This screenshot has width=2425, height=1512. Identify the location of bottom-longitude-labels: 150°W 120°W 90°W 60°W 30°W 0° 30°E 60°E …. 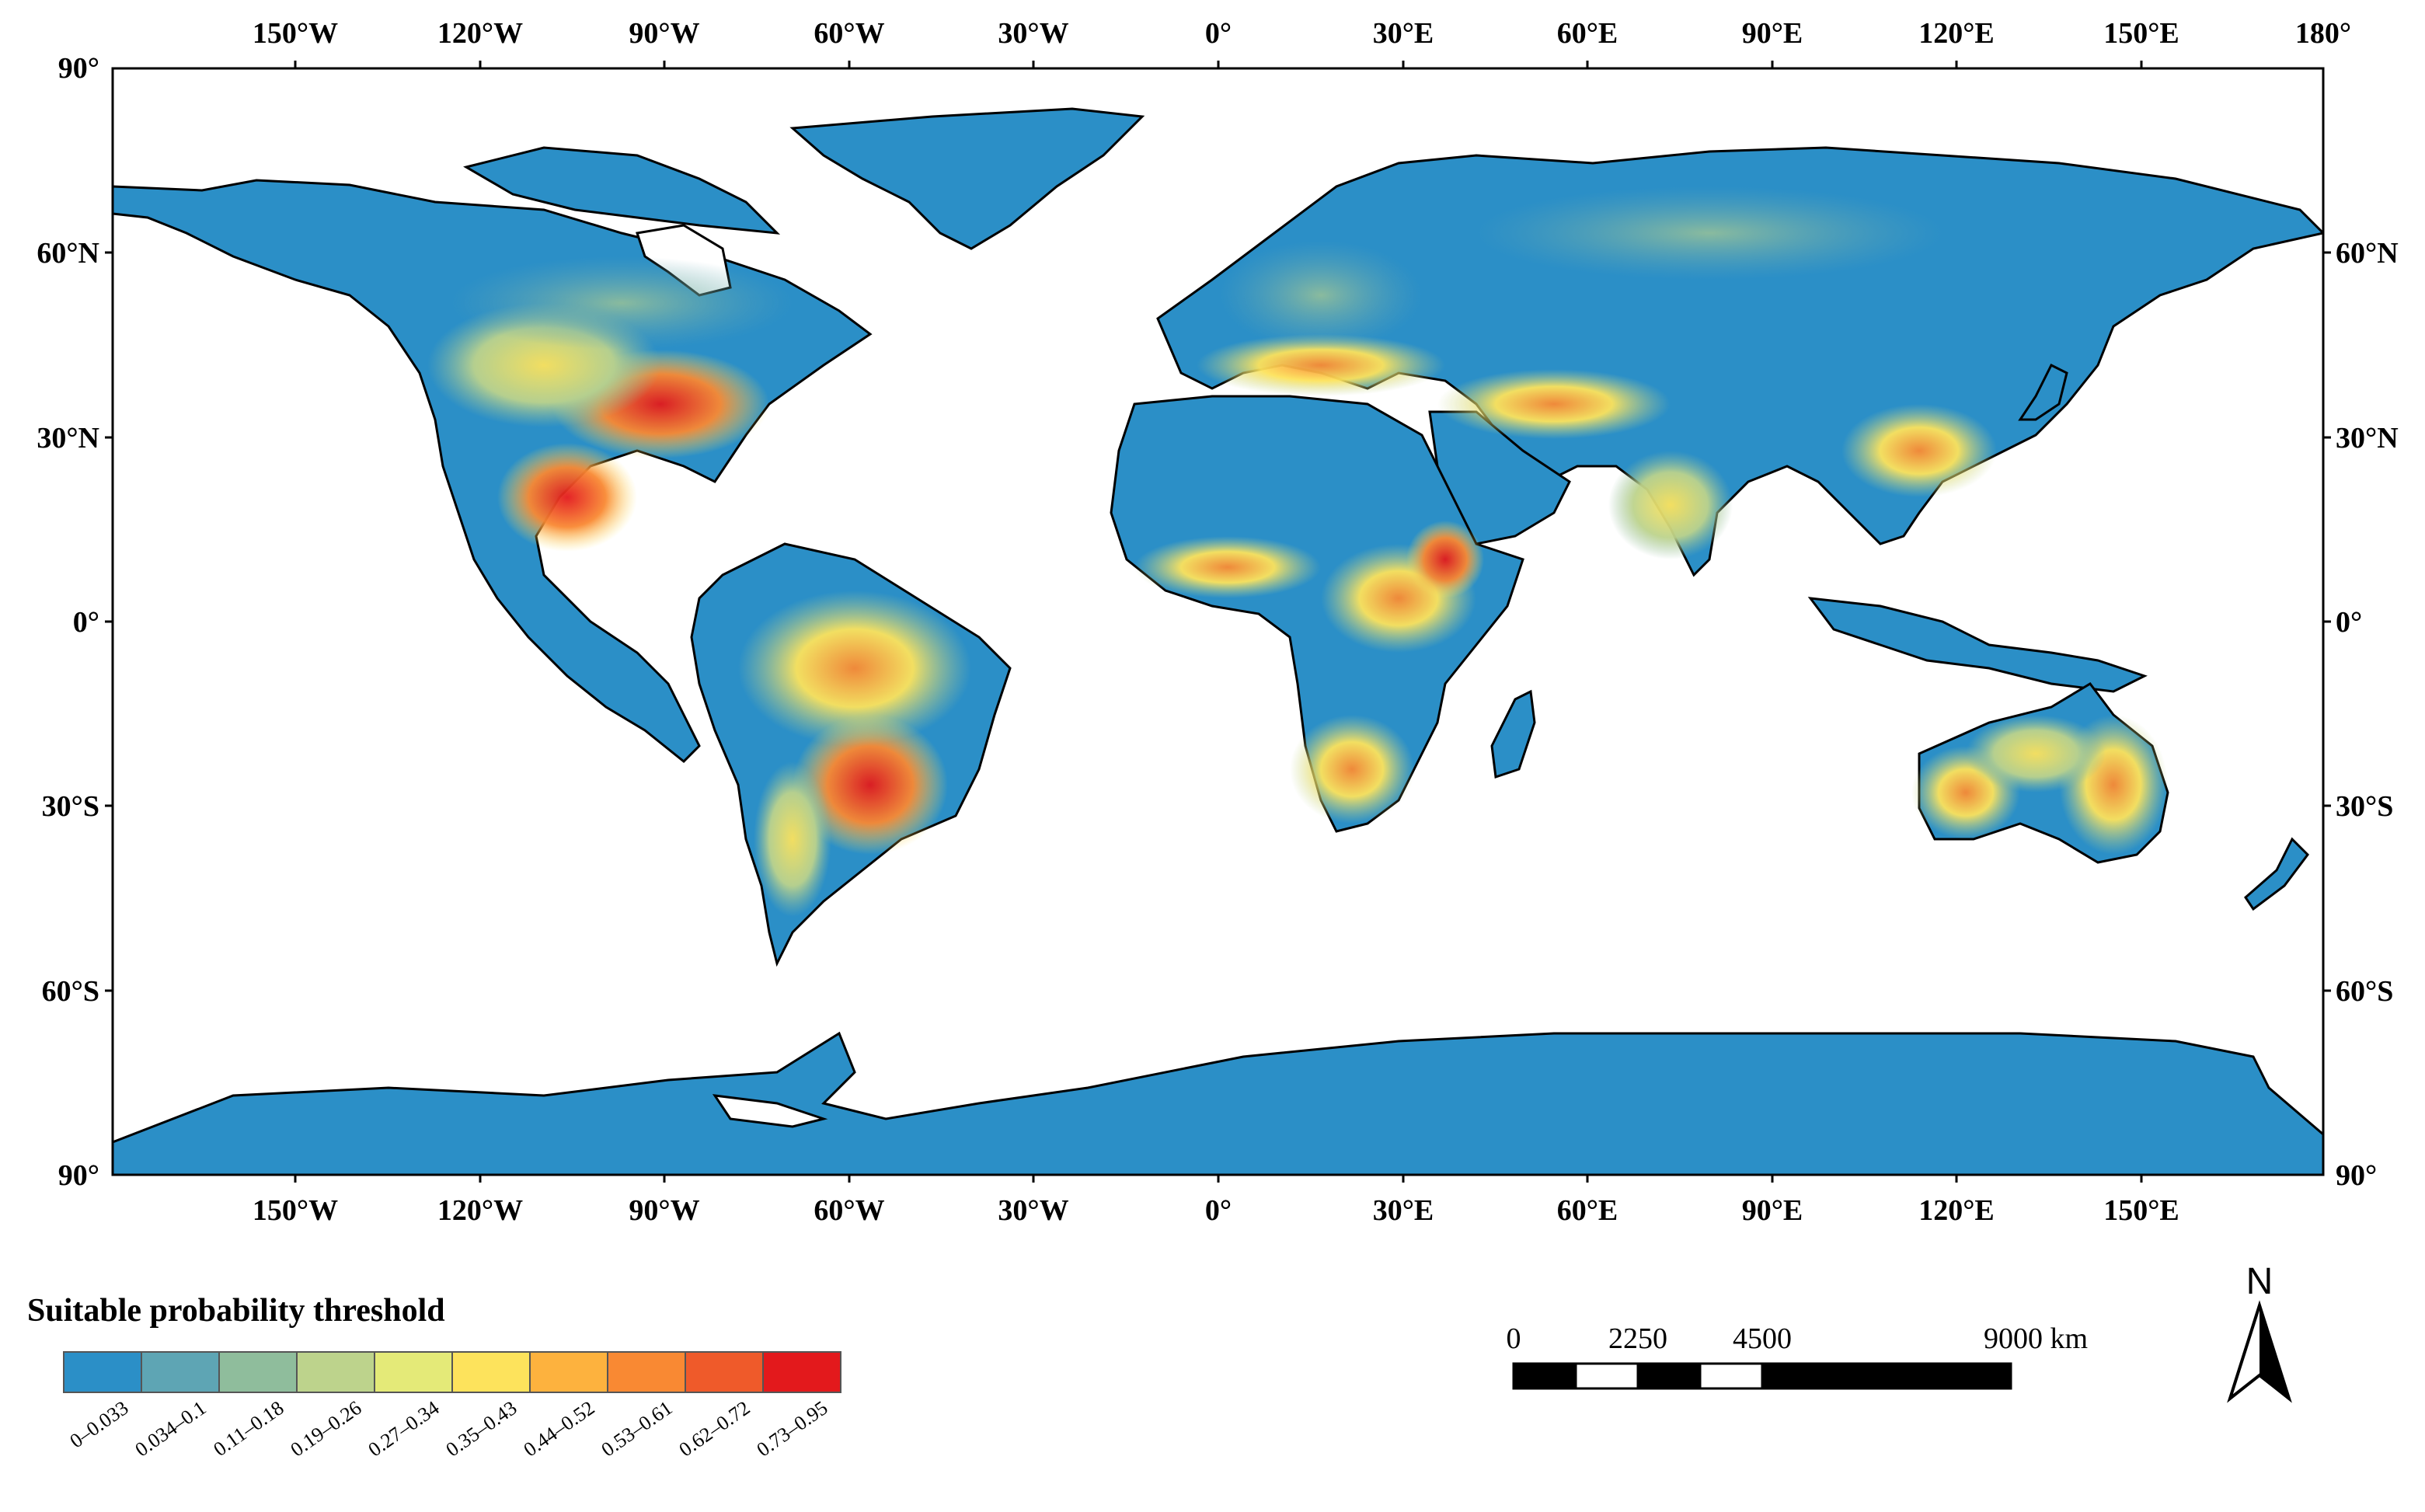
(1216, 1210).